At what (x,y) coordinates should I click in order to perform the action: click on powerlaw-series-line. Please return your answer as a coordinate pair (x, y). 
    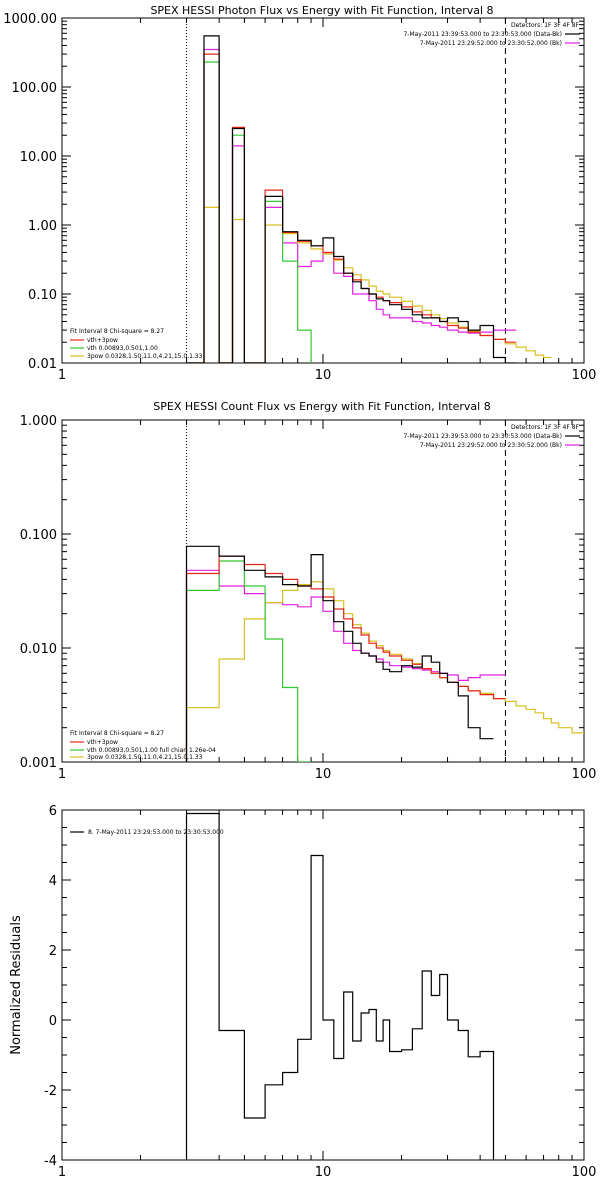
    Looking at the image, I should click on (384, 671).